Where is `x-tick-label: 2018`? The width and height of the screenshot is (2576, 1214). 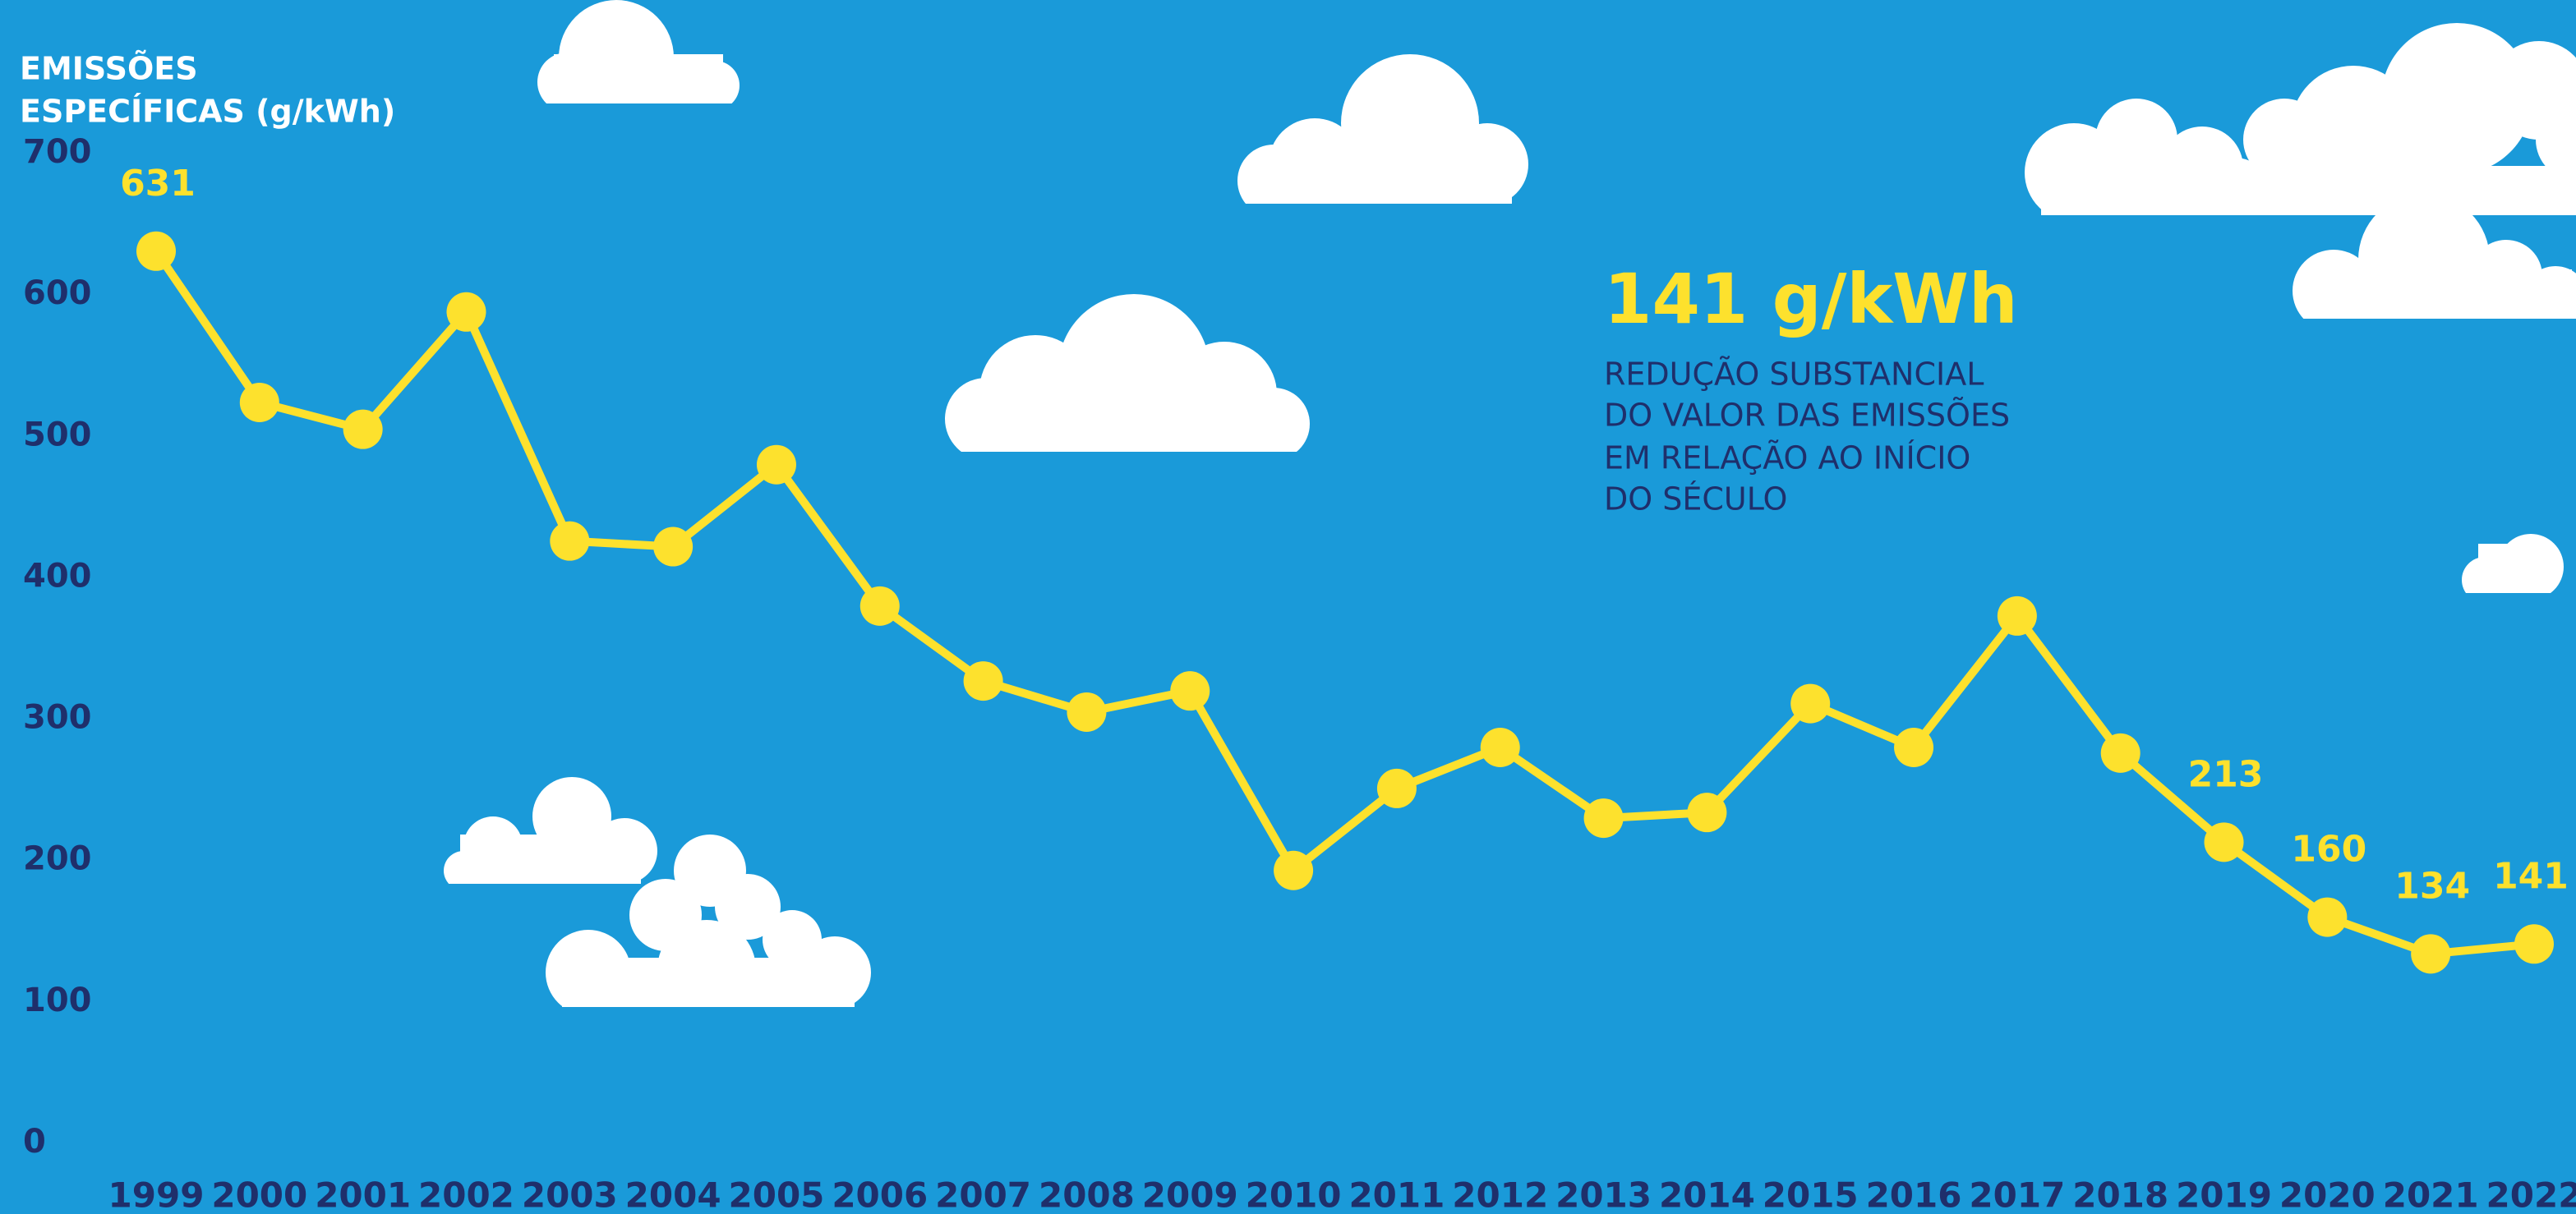 x-tick-label: 2018 is located at coordinates (2120, 1194).